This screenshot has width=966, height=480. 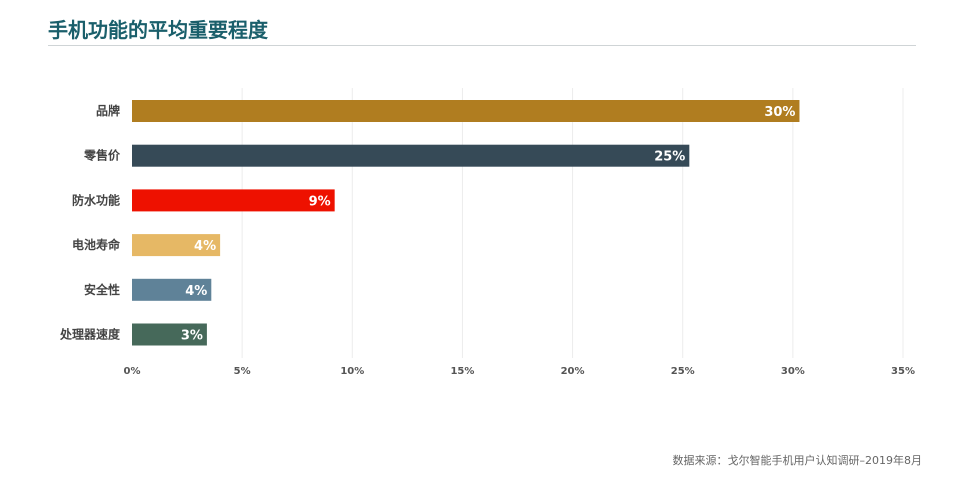 What do you see at coordinates (797, 460) in the screenshot?
I see `source-note: 数据来源：戈尔智能手机用户认知调研–2019年8月` at bounding box center [797, 460].